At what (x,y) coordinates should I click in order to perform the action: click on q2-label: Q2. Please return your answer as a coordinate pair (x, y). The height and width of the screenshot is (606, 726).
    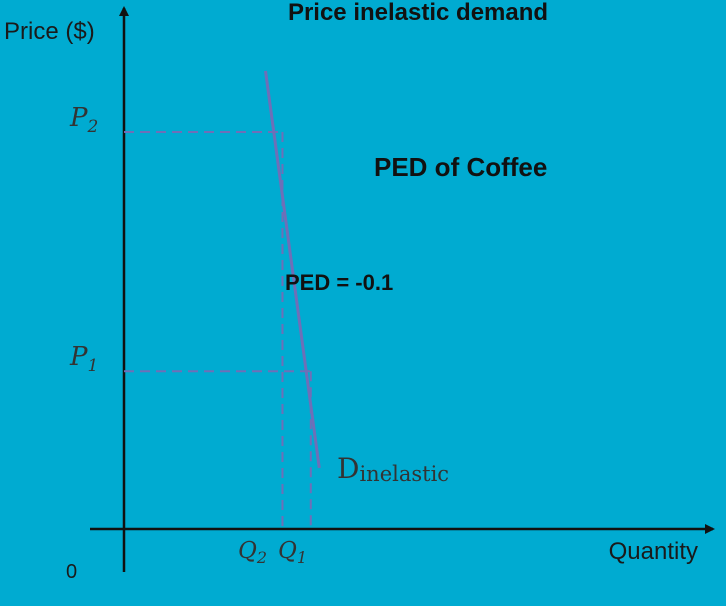
    Looking at the image, I should click on (252, 552).